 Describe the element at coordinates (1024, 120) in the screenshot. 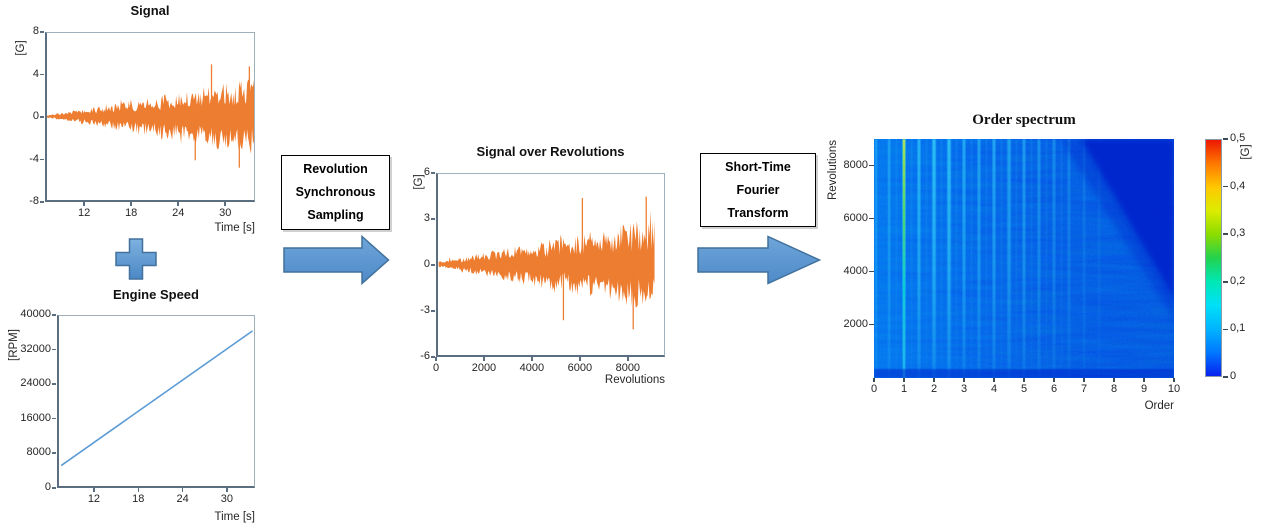

I see `order-spectrum-title: Order spectrum` at that location.